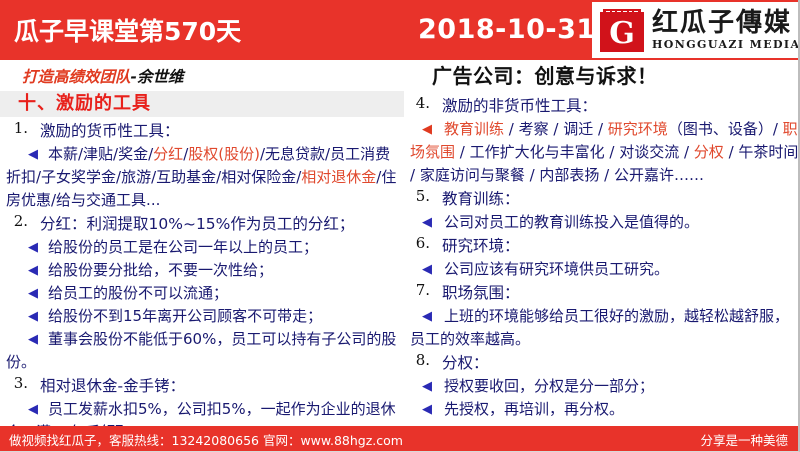 This screenshot has width=800, height=452. Describe the element at coordinates (549, 386) in the screenshot. I see `text-segment: 授权要收回，分权是分一部分；` at that location.